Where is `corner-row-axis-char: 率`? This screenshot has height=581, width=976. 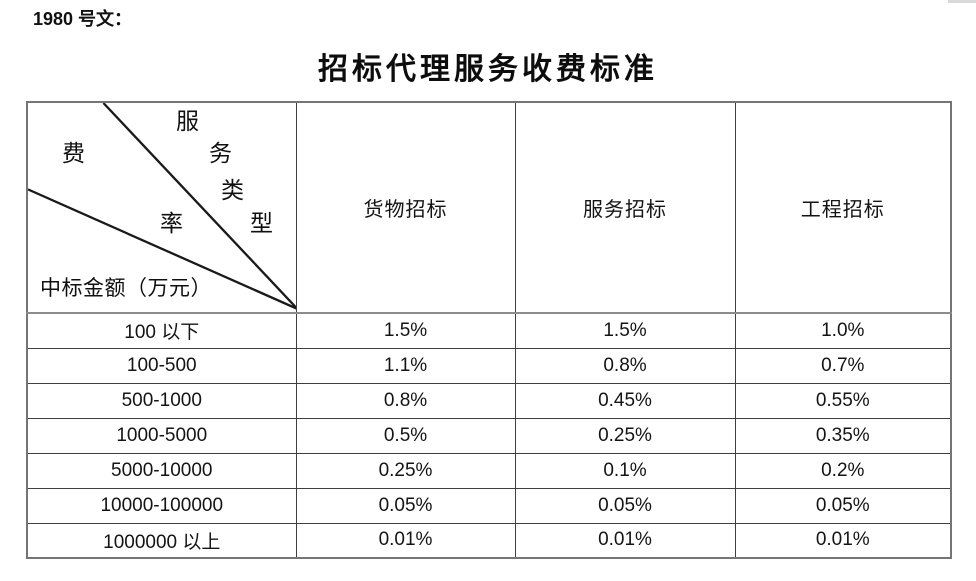
corner-row-axis-char: 率 is located at coordinates (171, 223).